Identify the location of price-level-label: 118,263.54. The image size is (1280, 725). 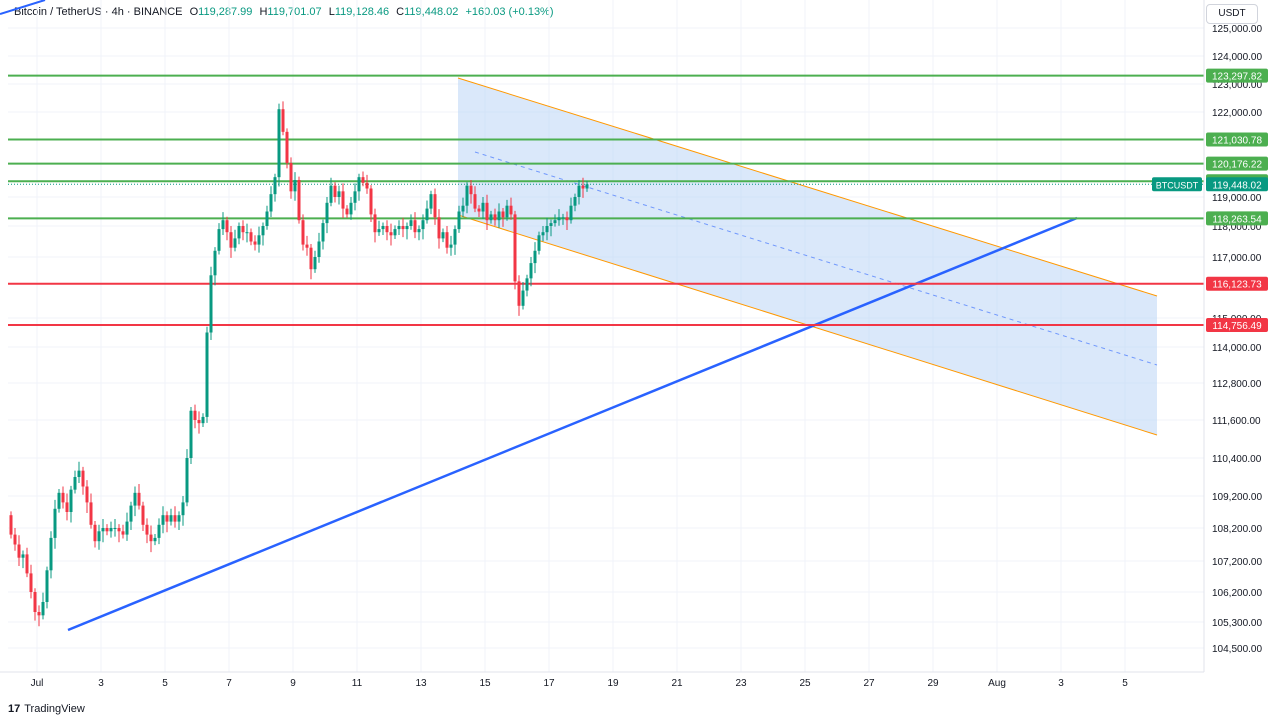
(1237, 219).